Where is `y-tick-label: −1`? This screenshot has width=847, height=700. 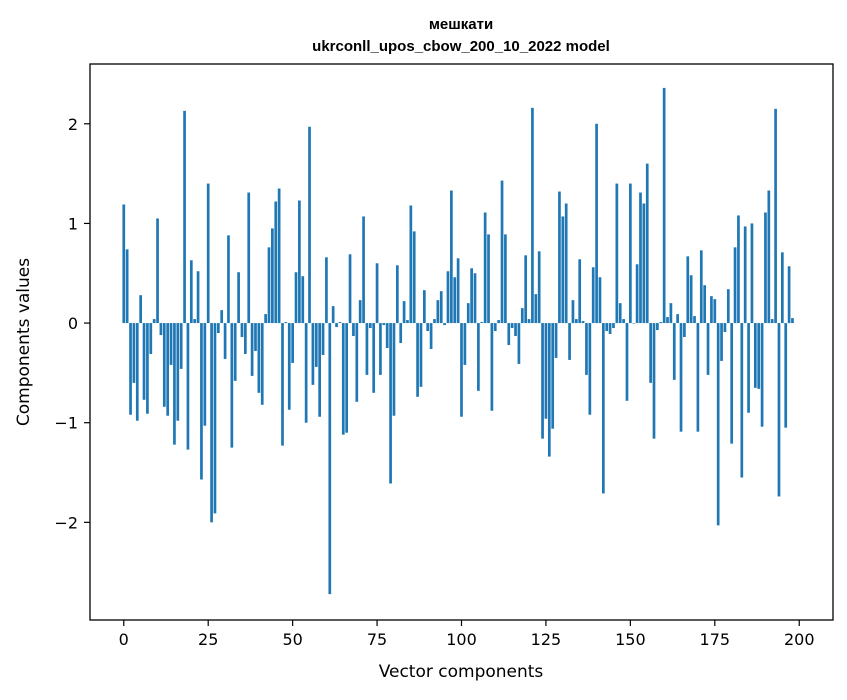 y-tick-label: −1 is located at coordinates (66, 423).